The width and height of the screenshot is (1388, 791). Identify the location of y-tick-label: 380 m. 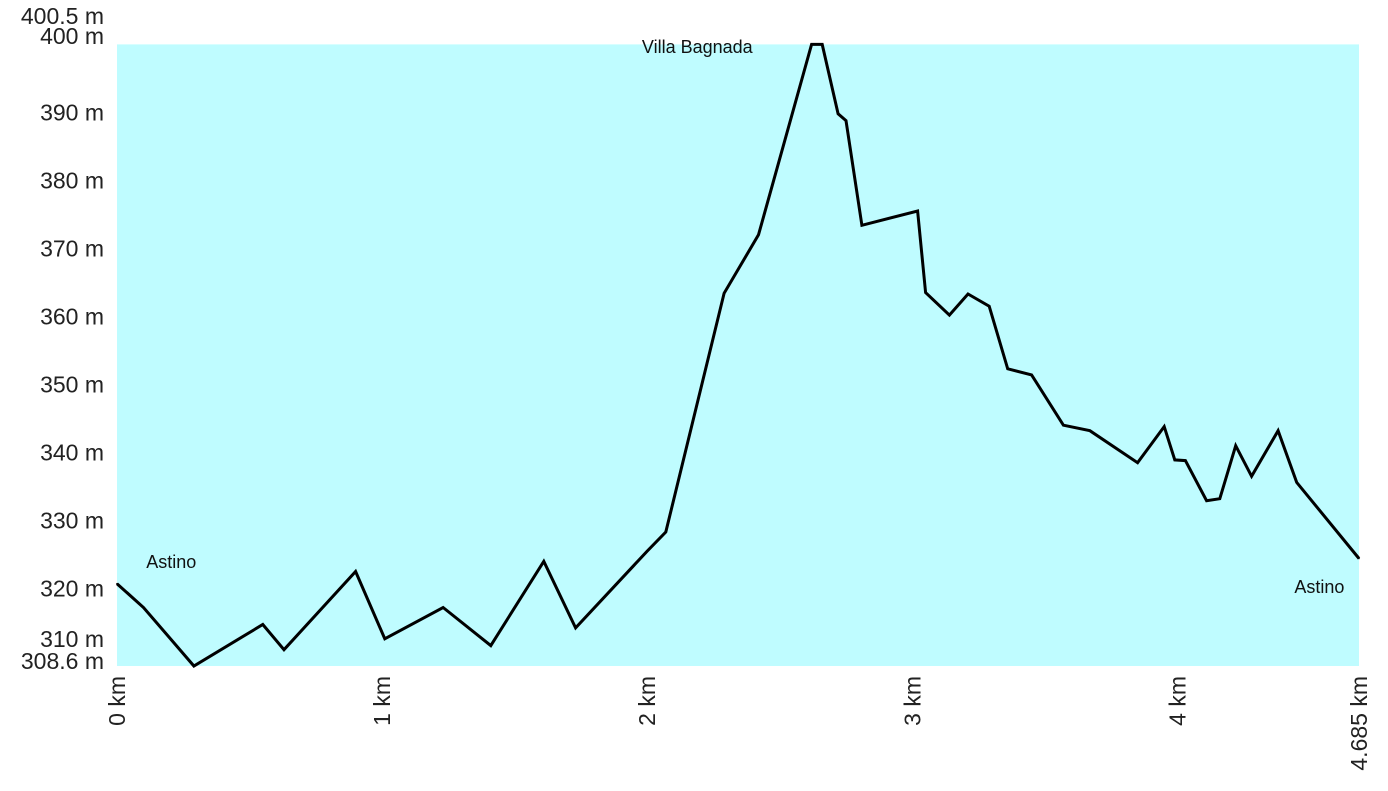
(72, 180).